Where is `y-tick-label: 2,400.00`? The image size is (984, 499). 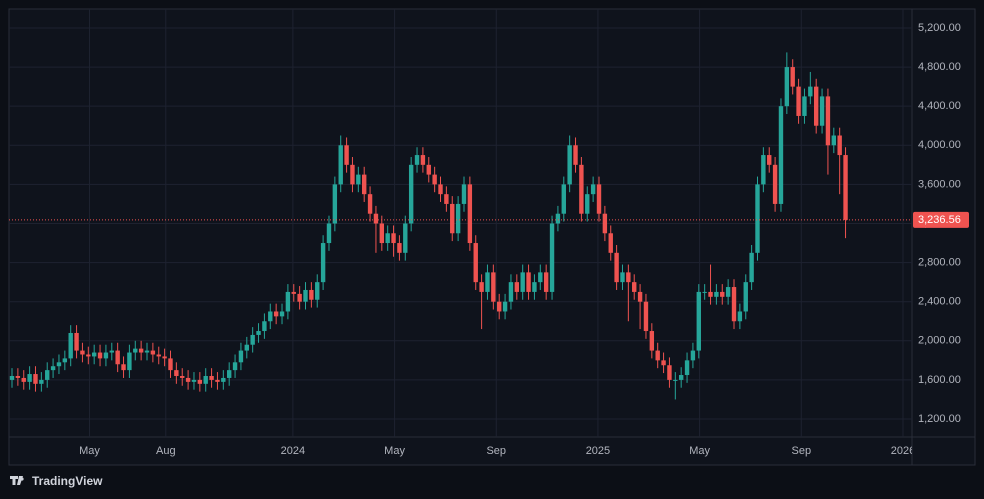 y-tick-label: 2,400.00 is located at coordinates (939, 302).